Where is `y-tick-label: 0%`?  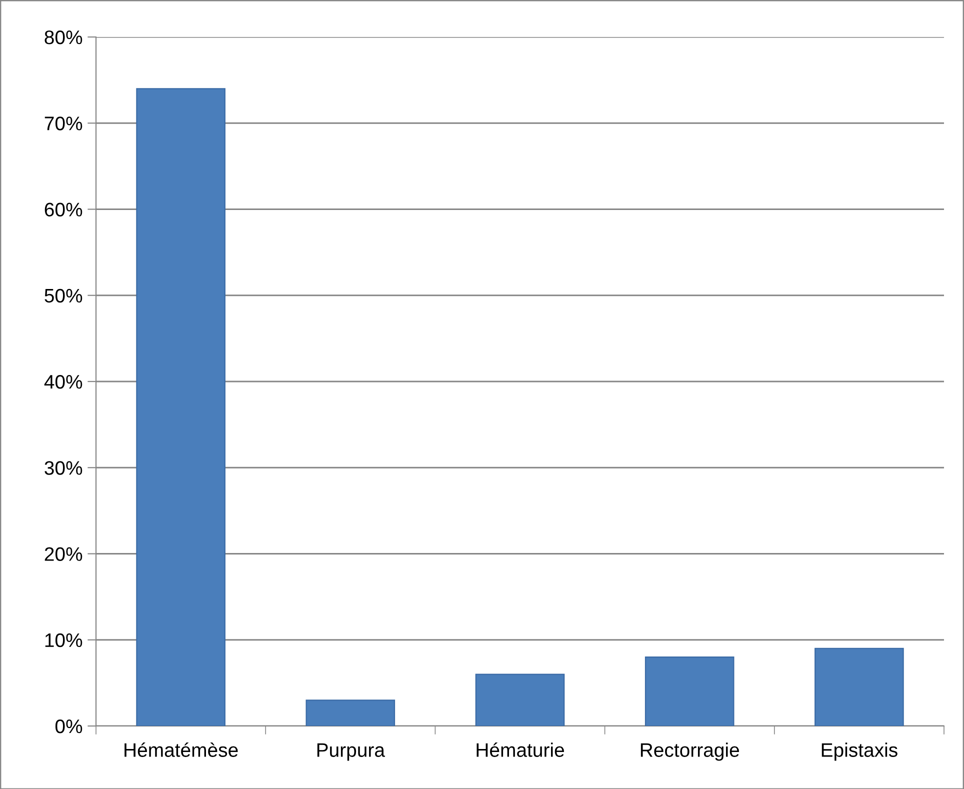 y-tick-label: 0% is located at coordinates (68, 726).